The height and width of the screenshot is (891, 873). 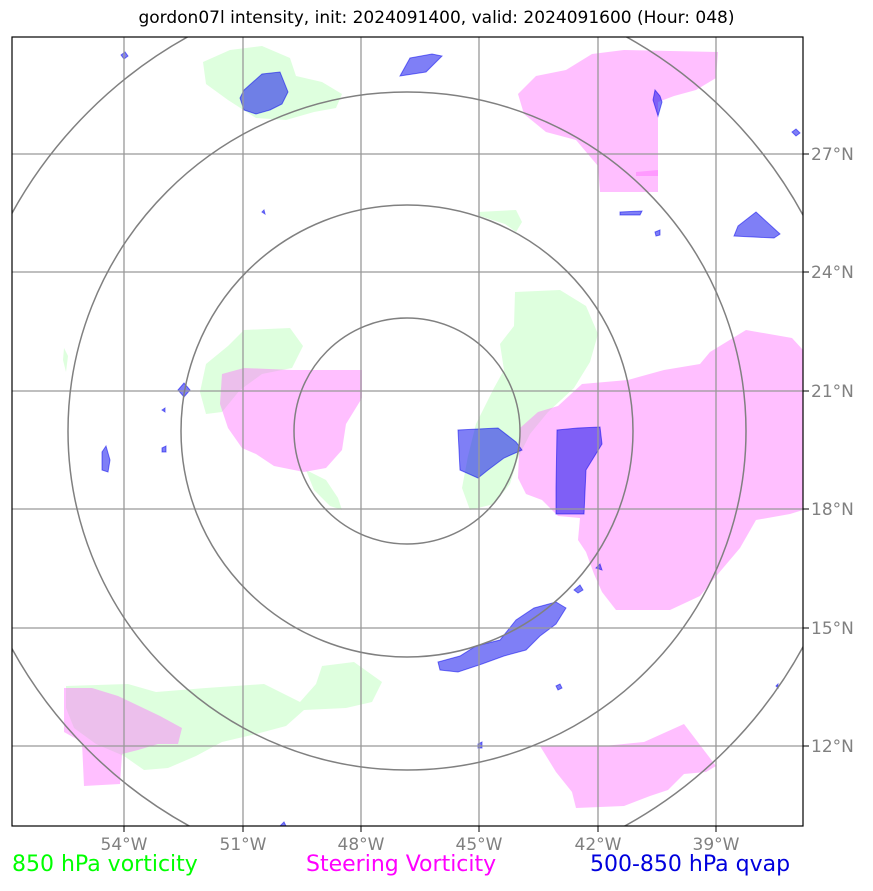 What do you see at coordinates (598, 845) in the screenshot?
I see `x-tick-label: 42°W` at bounding box center [598, 845].